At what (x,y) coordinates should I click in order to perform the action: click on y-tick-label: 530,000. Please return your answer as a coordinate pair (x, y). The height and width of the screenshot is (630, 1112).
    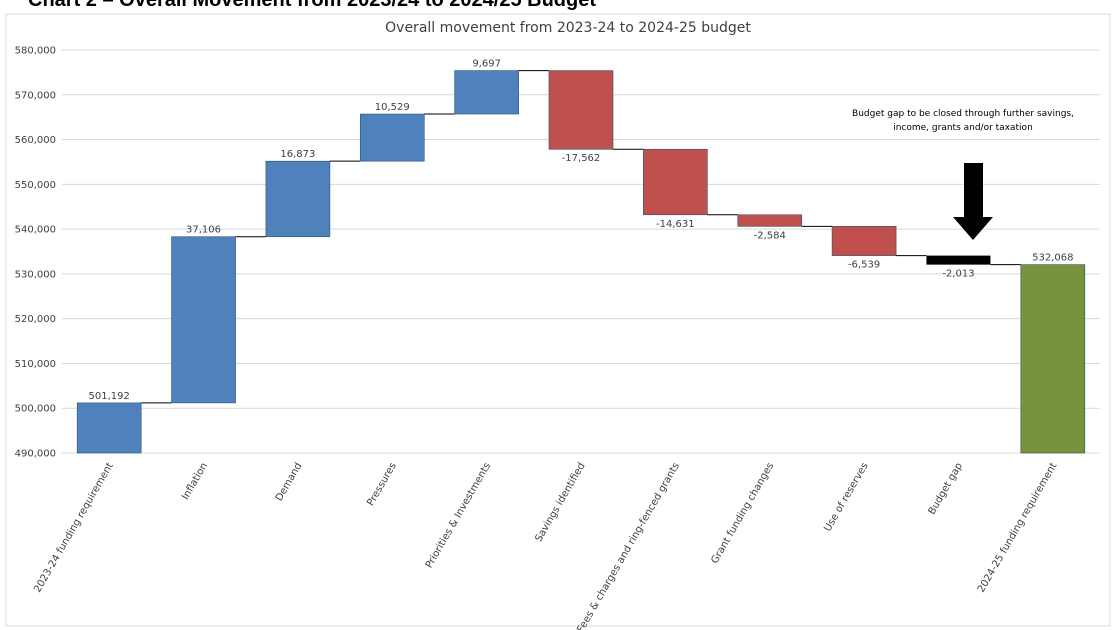
    Looking at the image, I should click on (35, 274).